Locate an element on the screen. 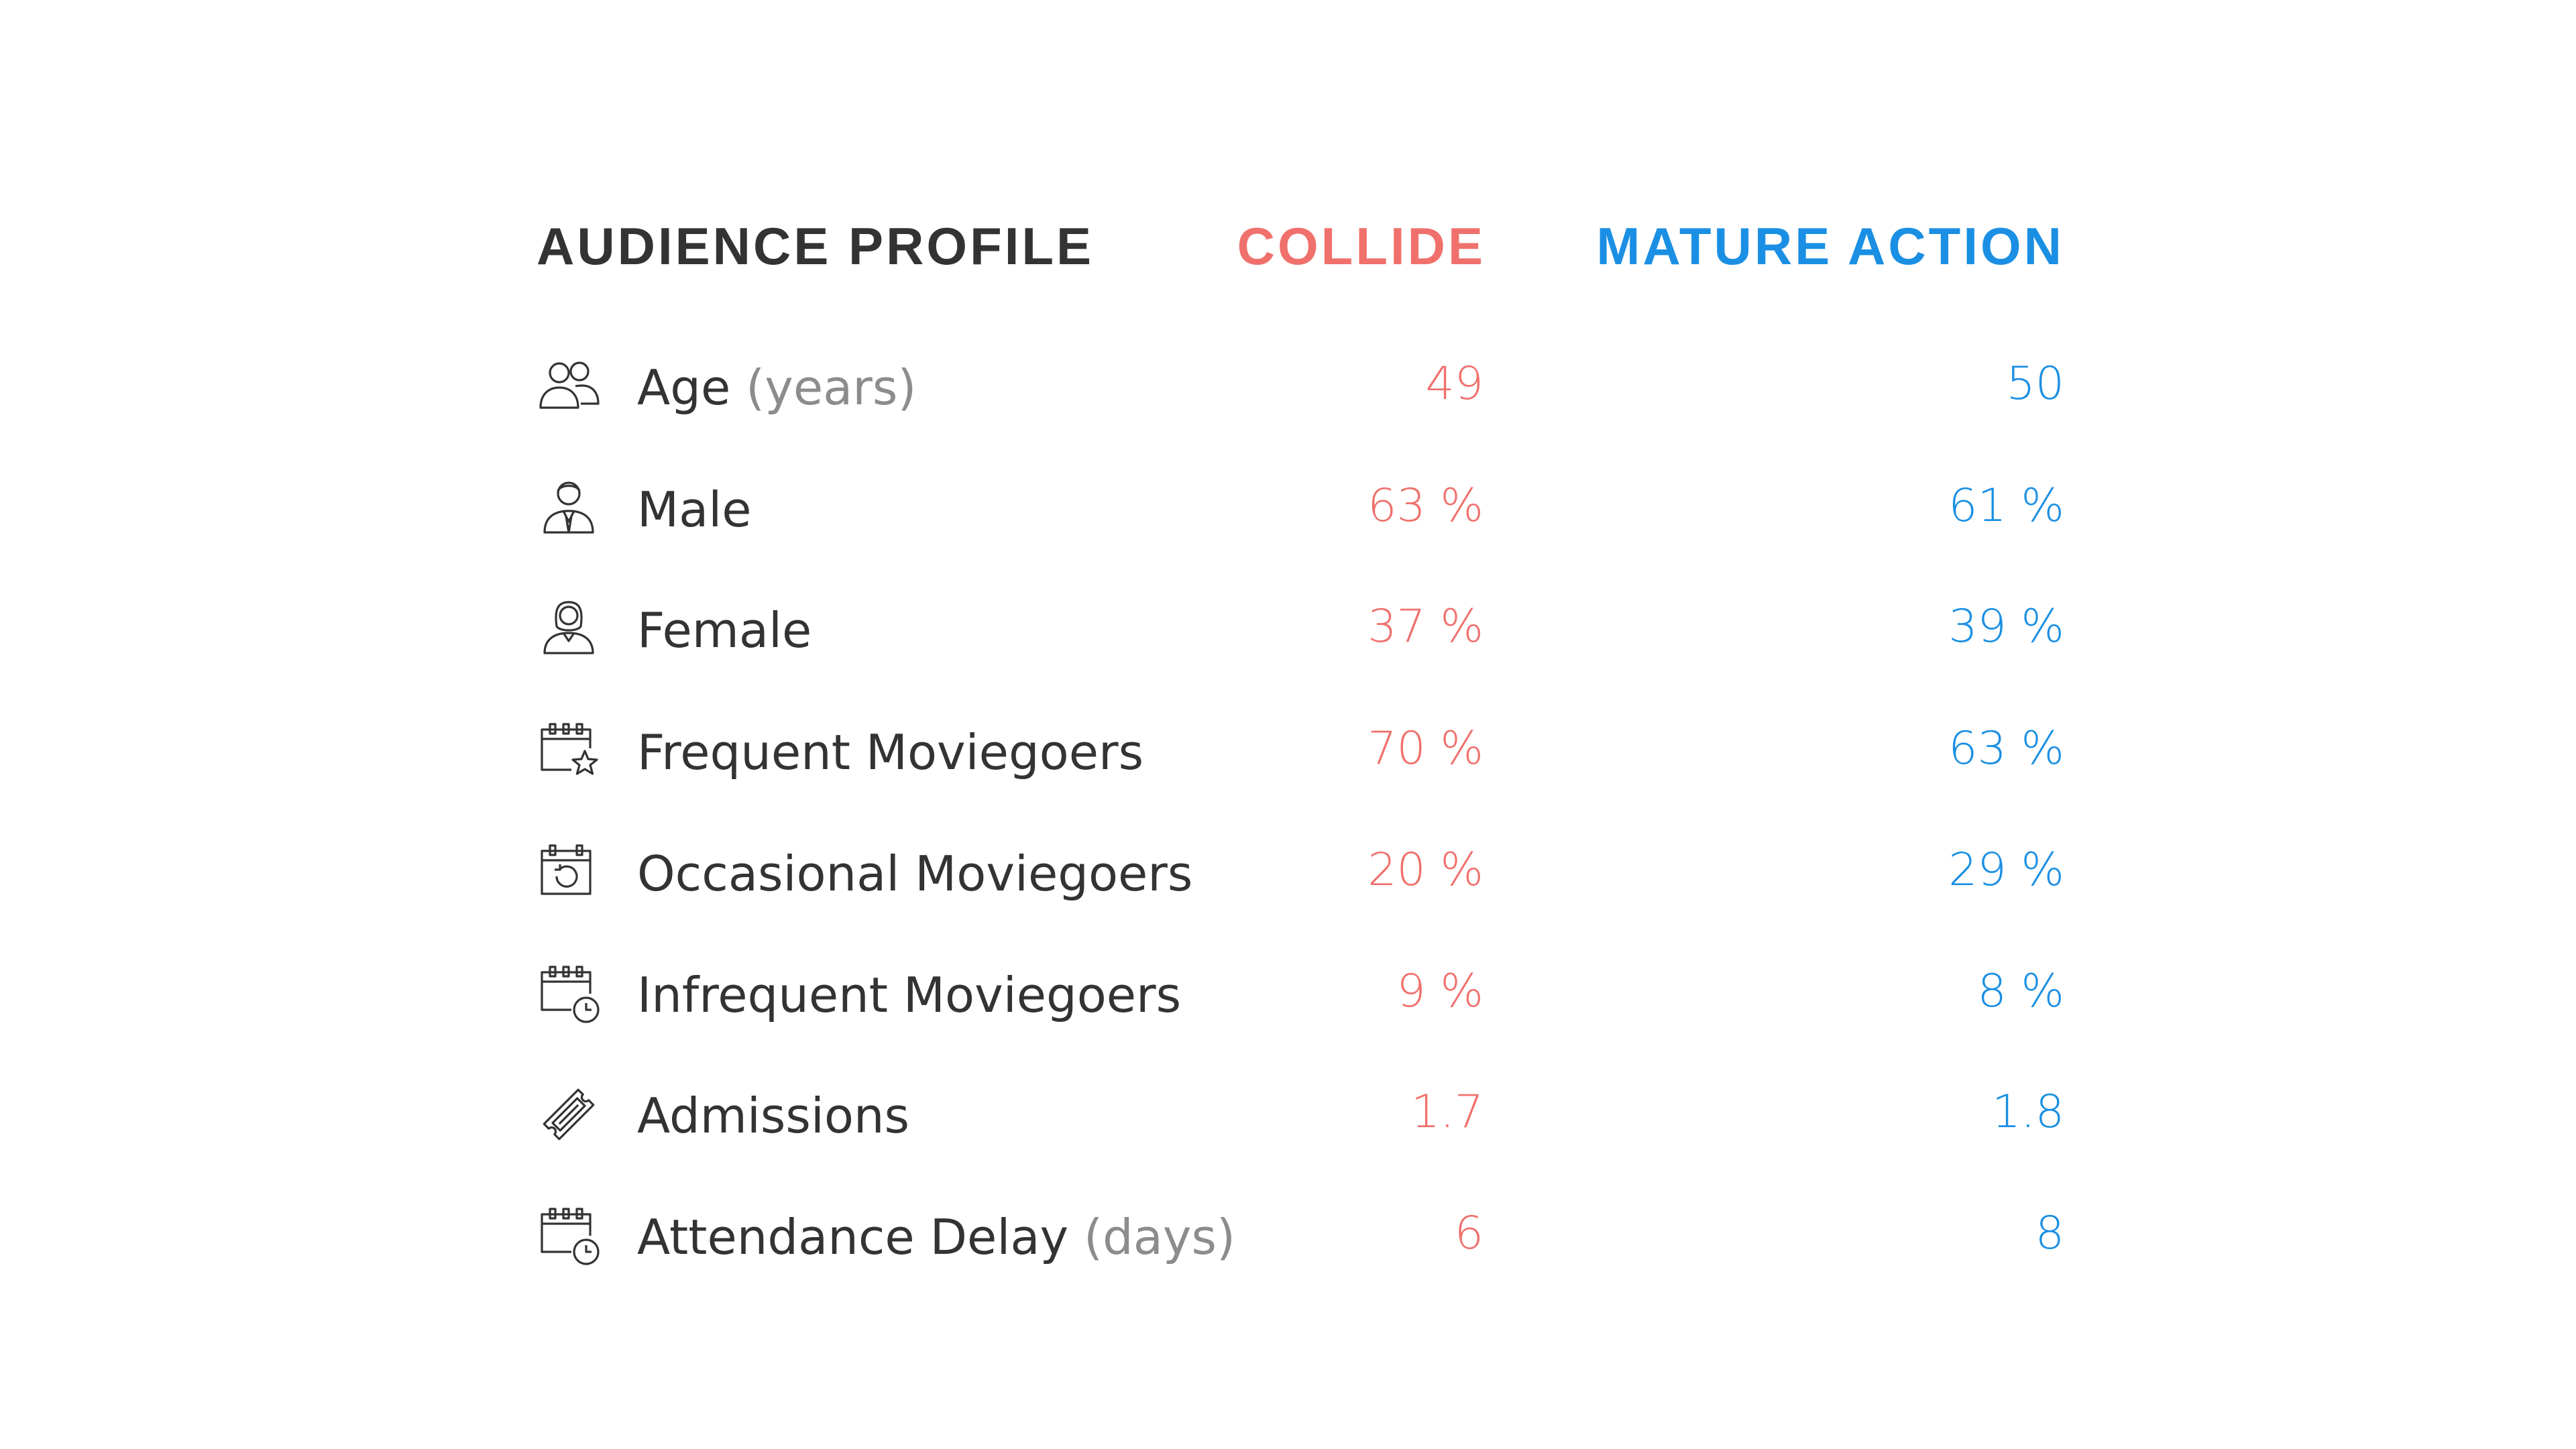  row-label-text: Admissions is located at coordinates (773, 1116).